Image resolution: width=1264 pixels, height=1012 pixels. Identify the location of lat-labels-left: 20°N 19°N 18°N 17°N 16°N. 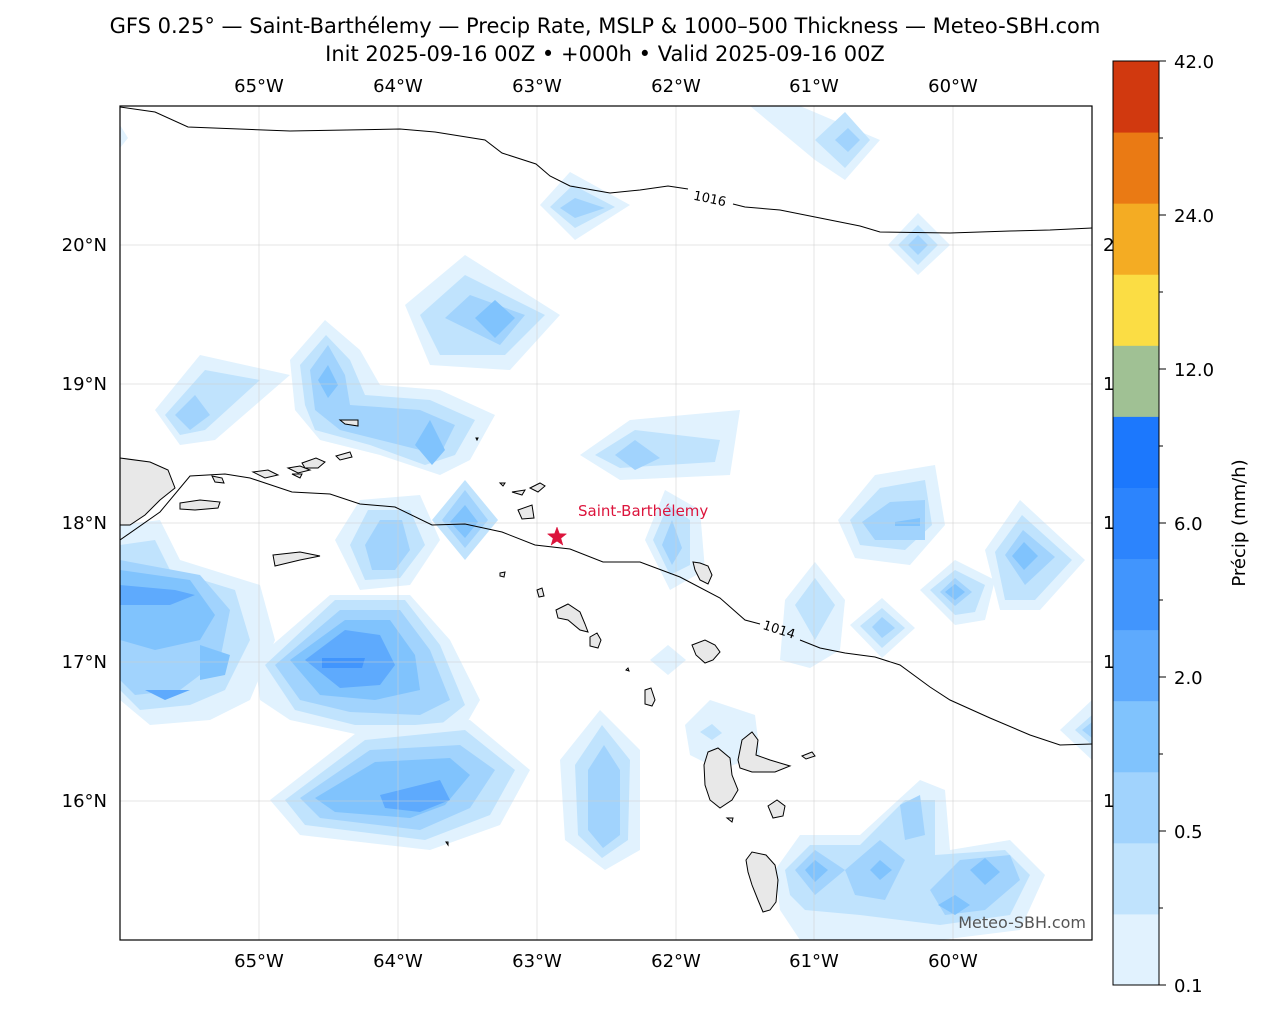
(84, 523).